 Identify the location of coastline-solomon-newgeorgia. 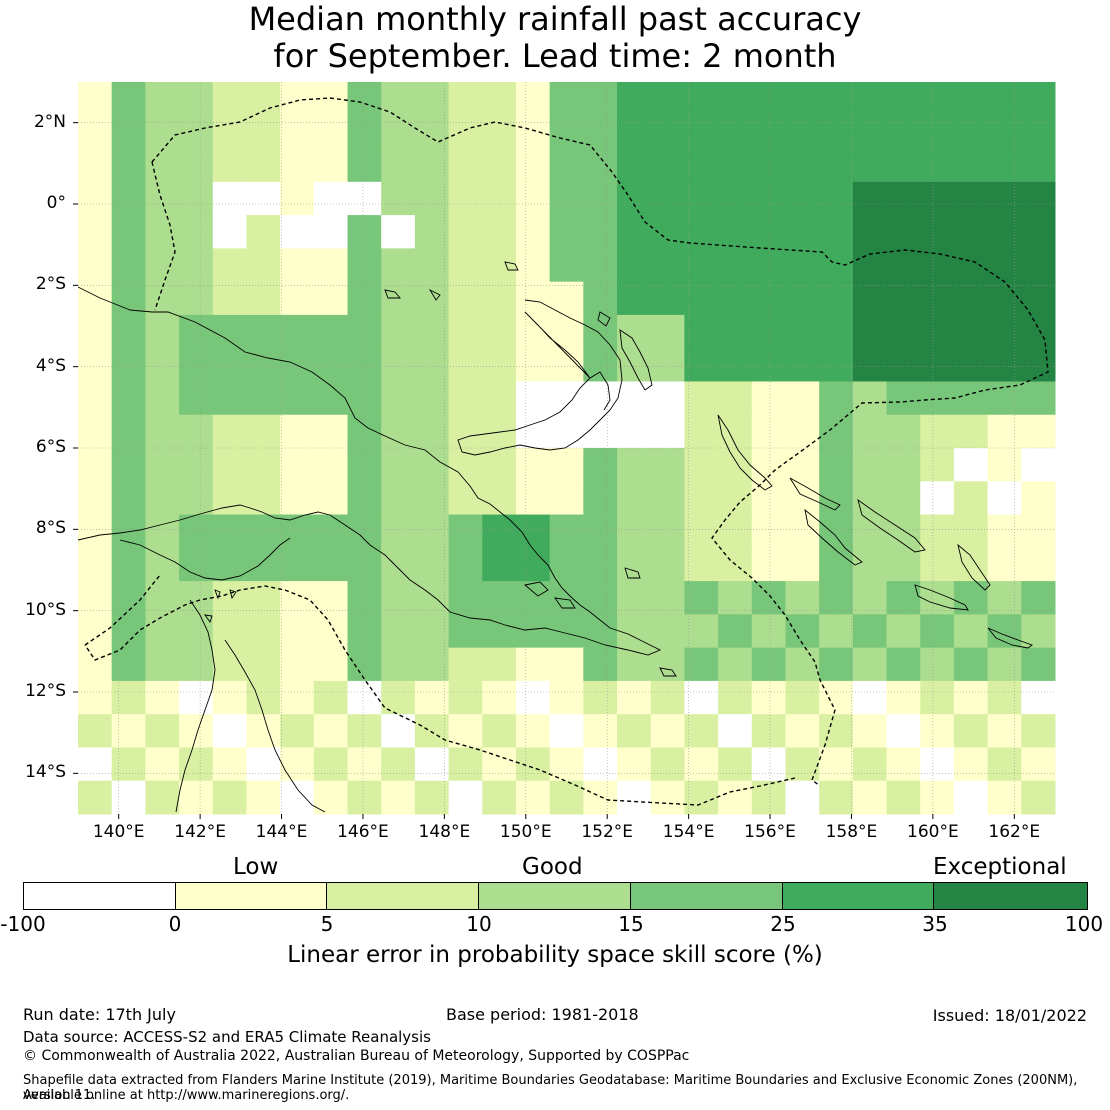
(833, 537).